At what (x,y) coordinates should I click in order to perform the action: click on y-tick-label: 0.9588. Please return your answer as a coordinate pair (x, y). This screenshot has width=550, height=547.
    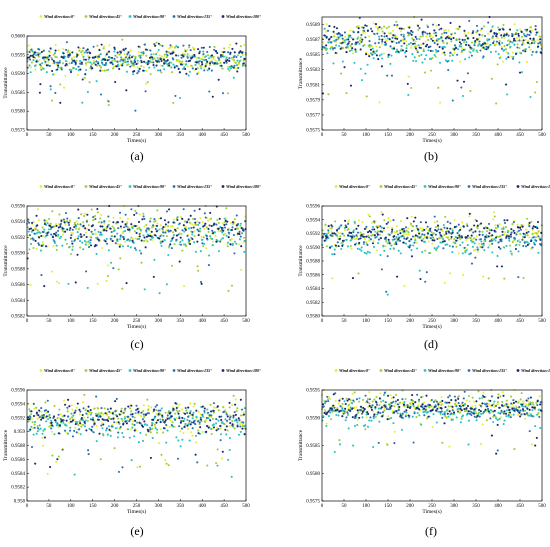
    Looking at the image, I should click on (18, 446).